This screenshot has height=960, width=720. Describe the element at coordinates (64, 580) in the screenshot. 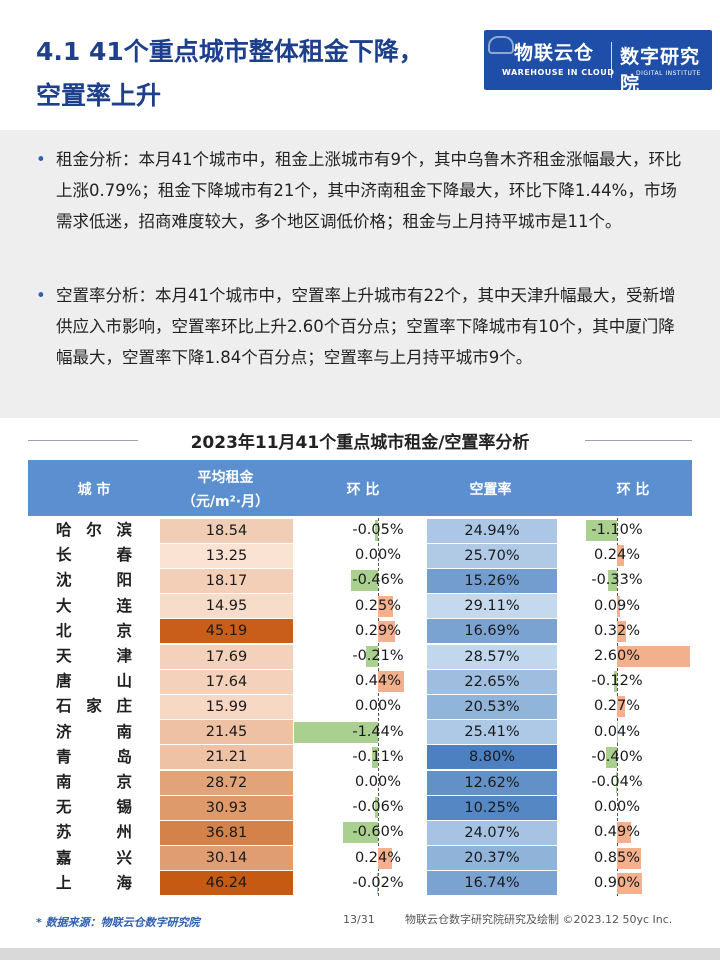

I see `city-char: 沈` at that location.